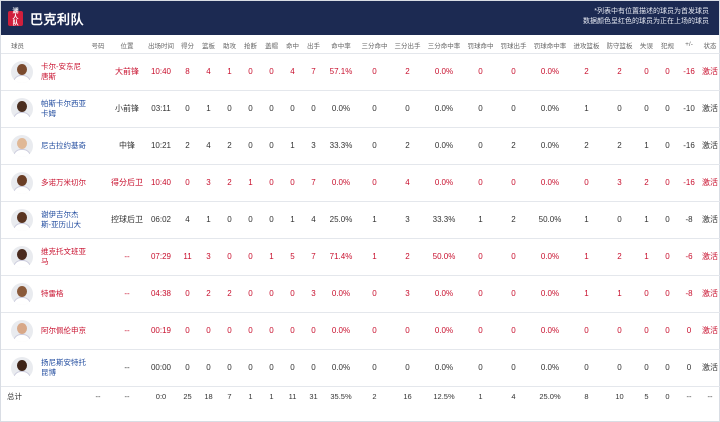 This screenshot has width=720, height=422. I want to click on player-cell: 阿尔佩伦申京, so click(44, 331).